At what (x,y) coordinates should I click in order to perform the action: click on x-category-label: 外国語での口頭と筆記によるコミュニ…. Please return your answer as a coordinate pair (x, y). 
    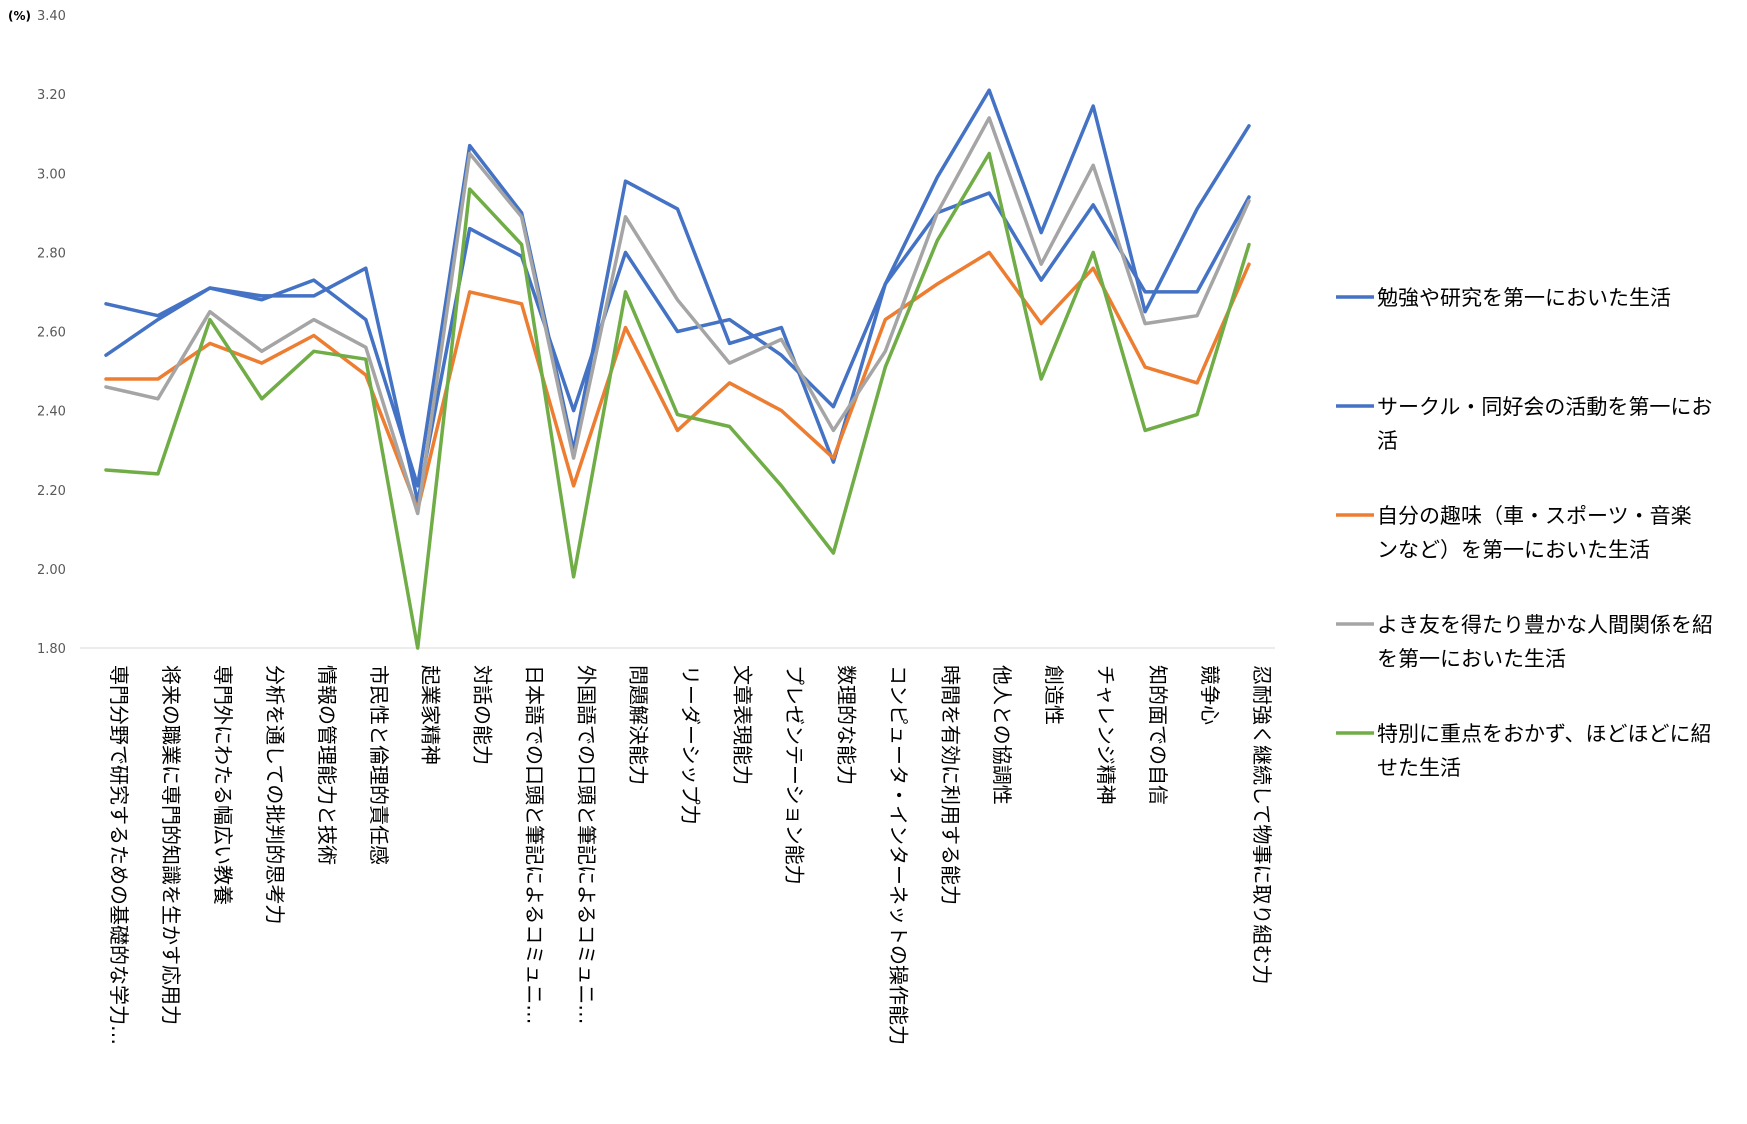
    Looking at the image, I should click on (587, 844).